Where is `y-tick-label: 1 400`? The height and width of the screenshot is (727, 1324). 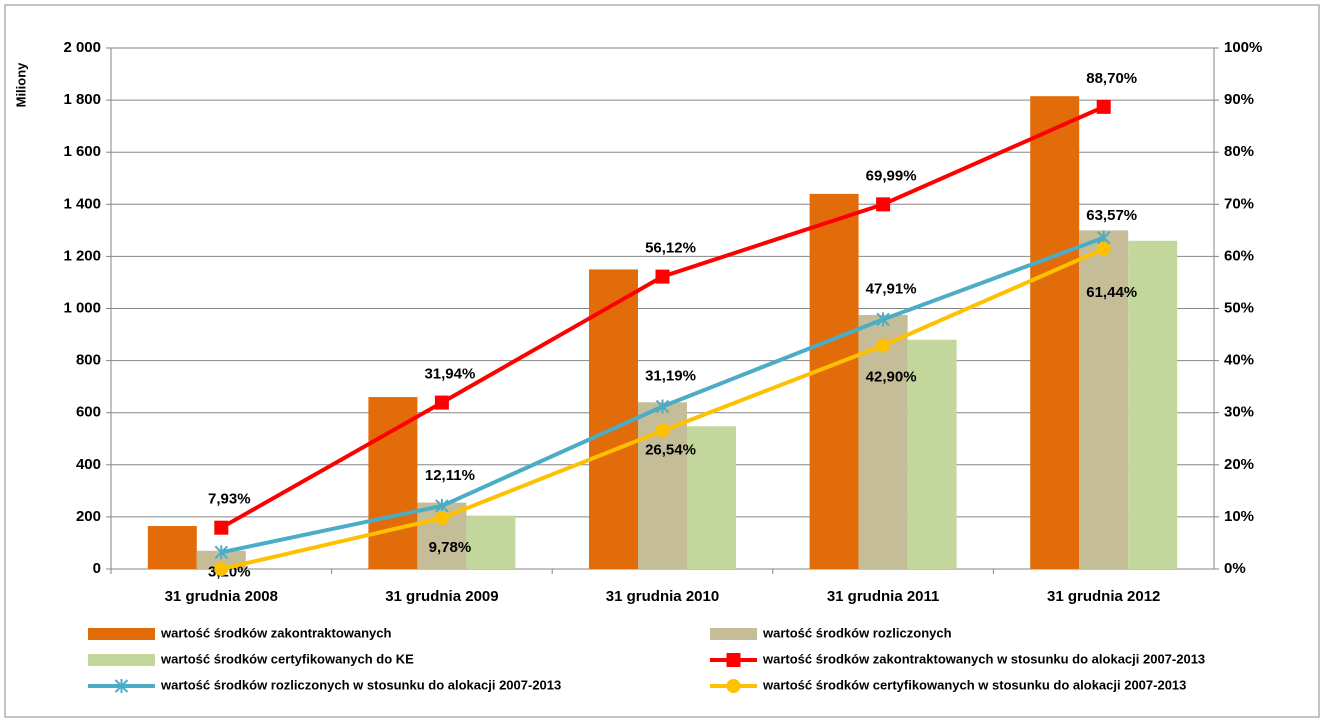
y-tick-label: 1 400 is located at coordinates (82, 203).